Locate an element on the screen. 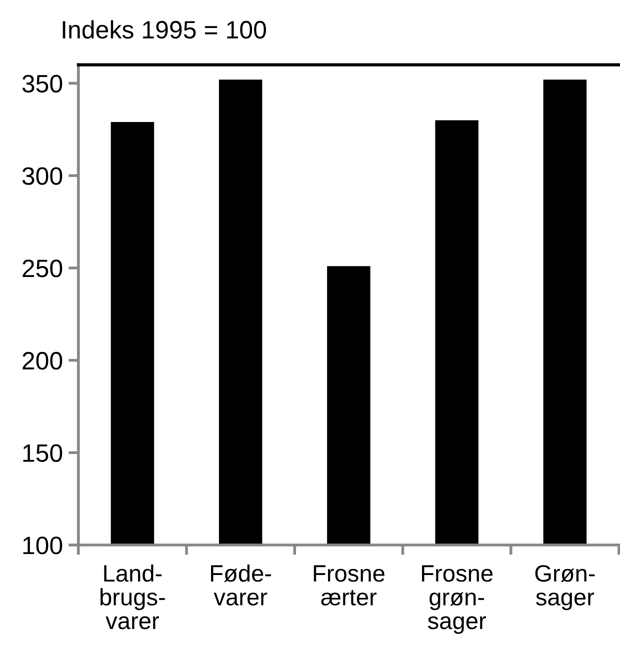  y-tick-label: 200 is located at coordinates (42, 361).